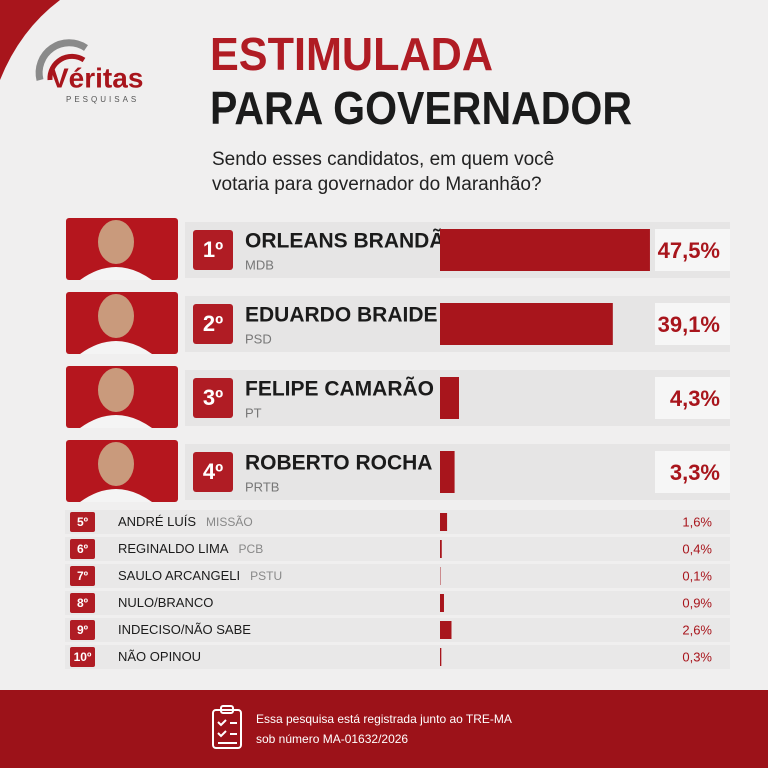 This screenshot has width=768, height=768. What do you see at coordinates (384, 729) in the screenshot?
I see `footer-band` at bounding box center [384, 729].